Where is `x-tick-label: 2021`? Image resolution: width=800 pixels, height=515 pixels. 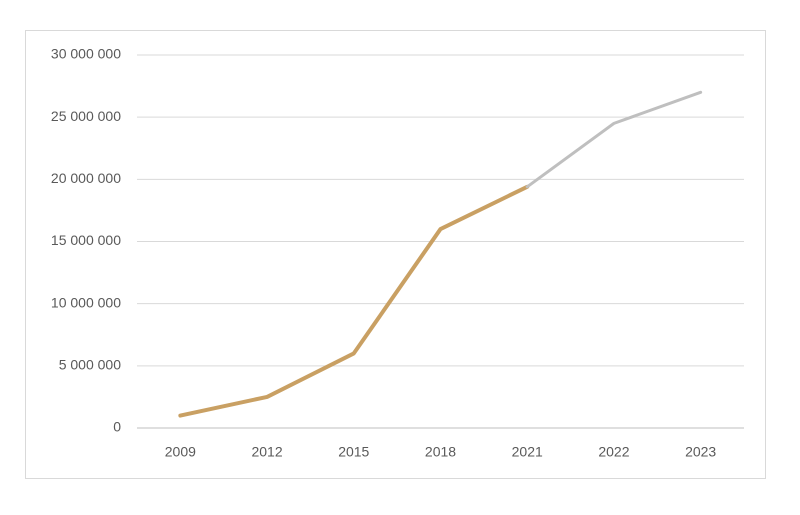
x-tick-label: 2021 is located at coordinates (527, 452).